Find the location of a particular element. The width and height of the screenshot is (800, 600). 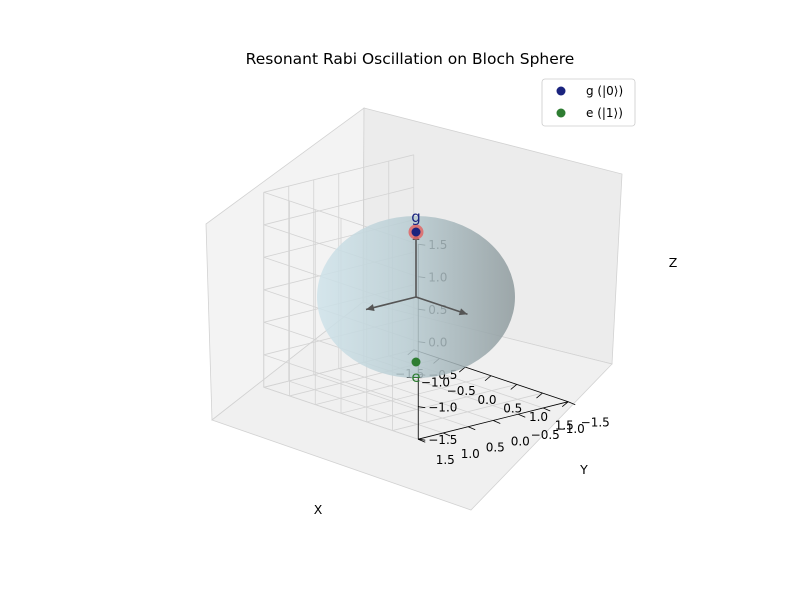

bloch-x-arrow is located at coordinates (441, 306).